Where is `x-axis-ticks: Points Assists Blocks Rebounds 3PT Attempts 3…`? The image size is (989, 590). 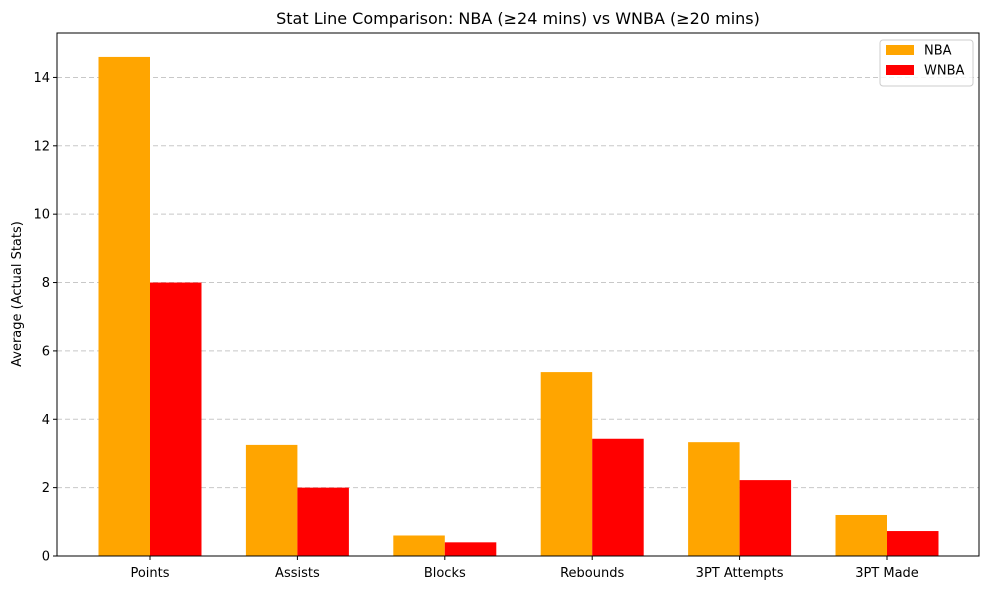 x-axis-ticks: Points Assists Blocks Rebounds 3PT Attempts 3… is located at coordinates (524, 568).